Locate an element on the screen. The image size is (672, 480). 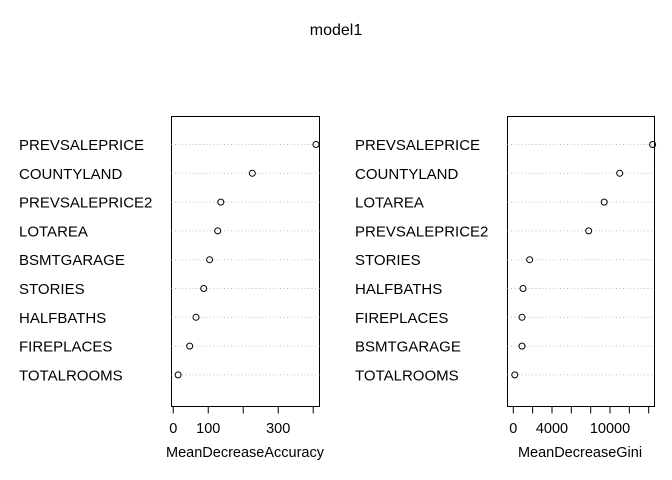
gini-row-label: TOTALROOMS is located at coordinates (407, 375).